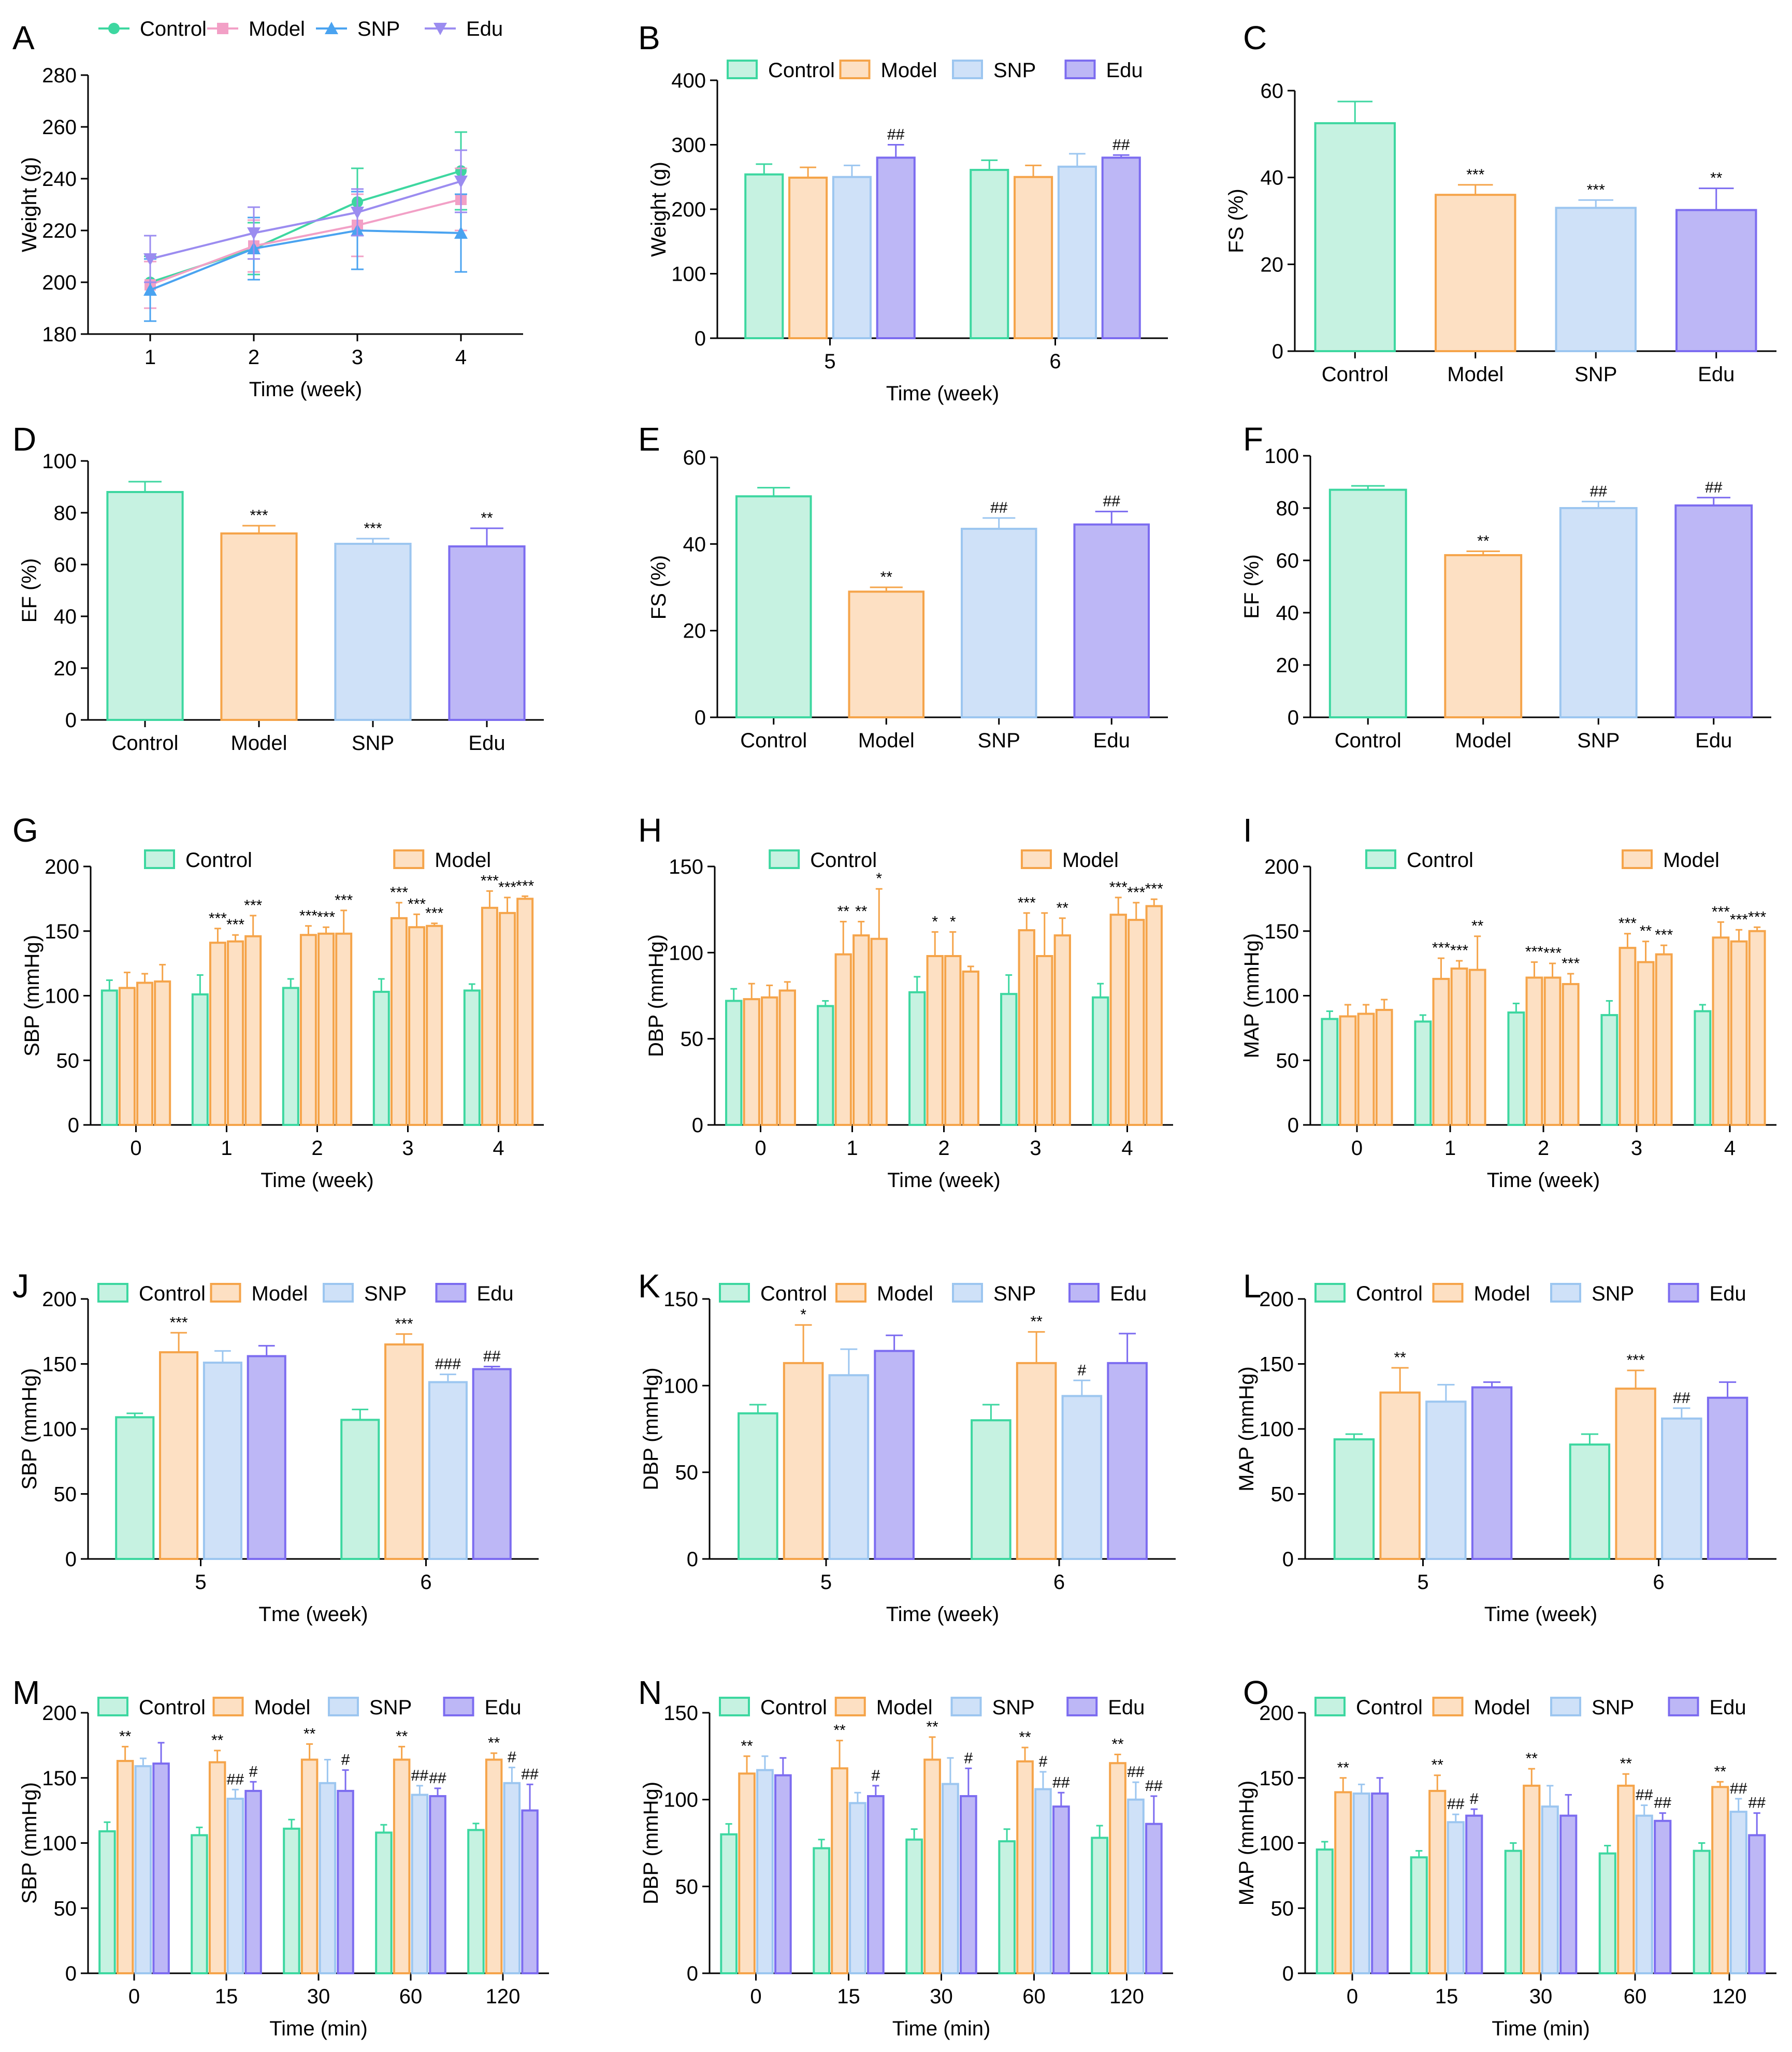 This screenshot has width=1792, height=2052. I want to click on x-axis-title: Tme (week), so click(313, 1614).